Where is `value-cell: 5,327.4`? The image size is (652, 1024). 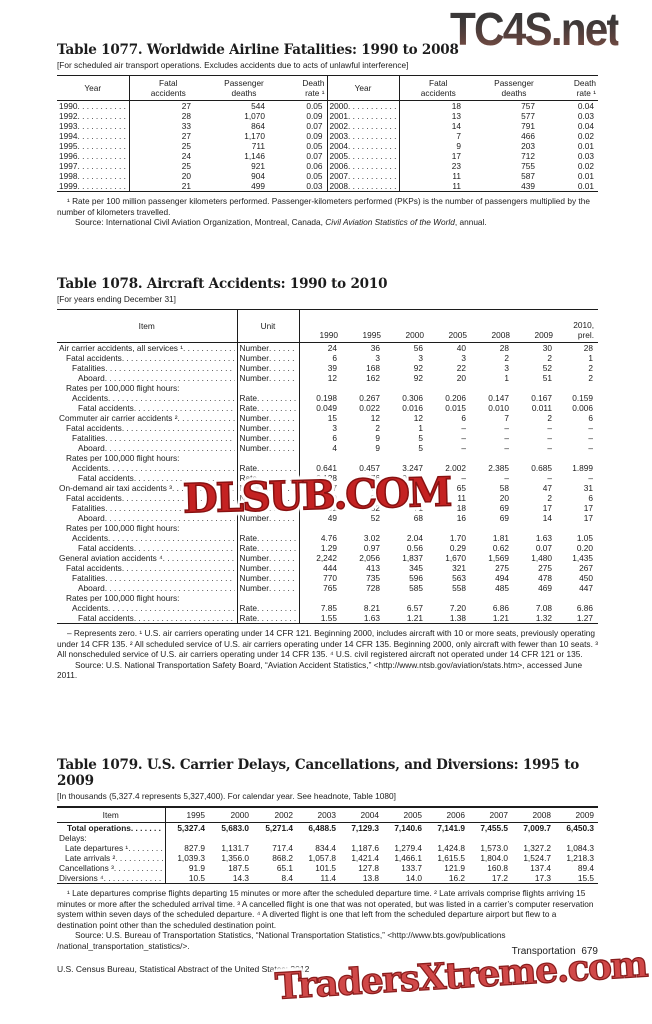 value-cell: 5,327.4 is located at coordinates (191, 828).